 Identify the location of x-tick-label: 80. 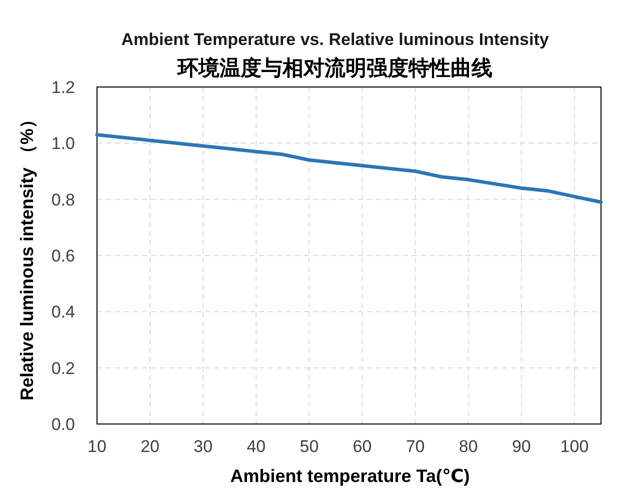
(468, 446).